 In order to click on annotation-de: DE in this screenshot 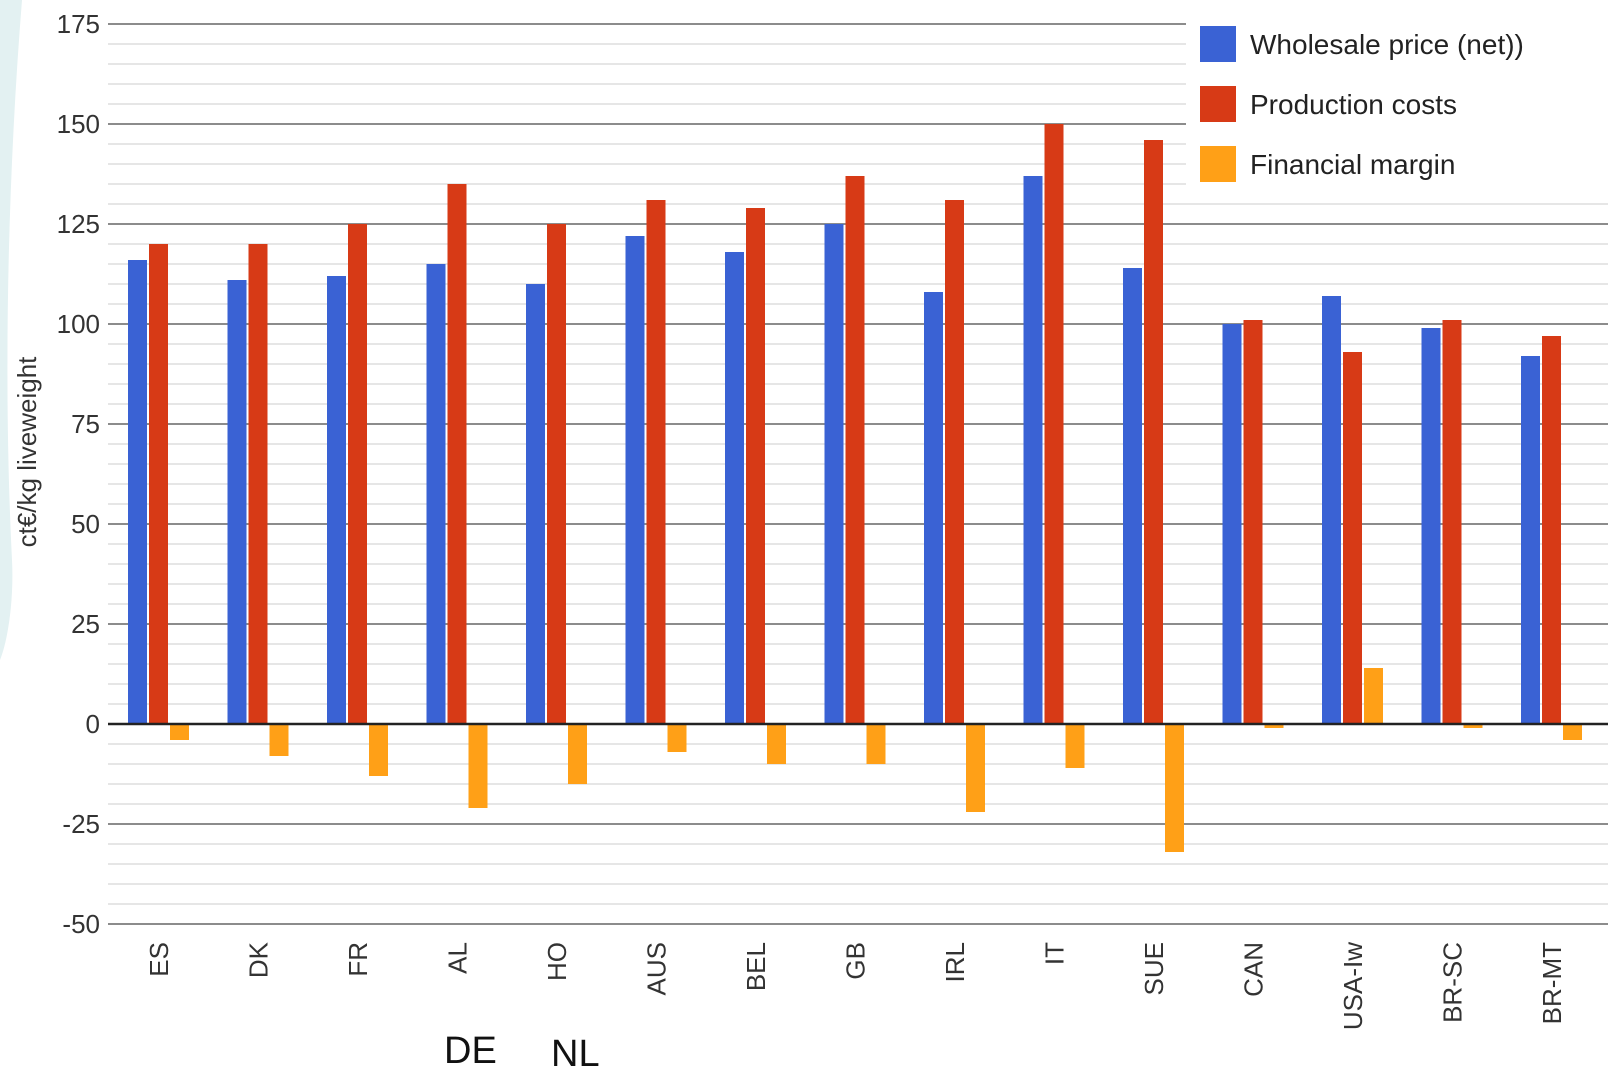, I will do `click(470, 1051)`.